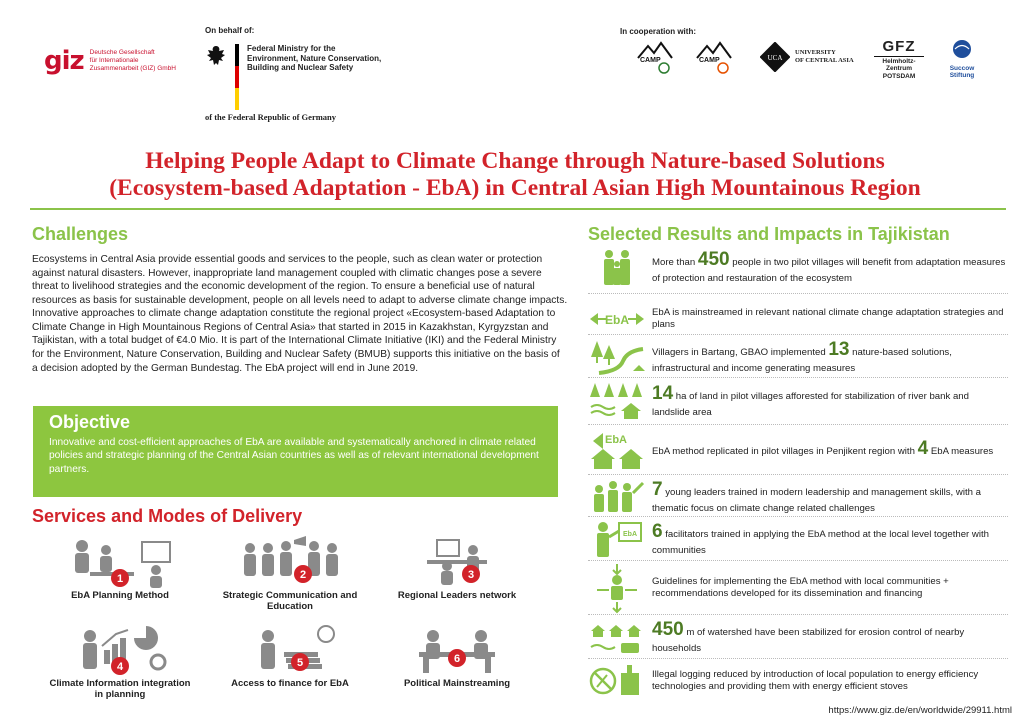 The image size is (1024, 724). I want to click on climate-information-icon: 4, so click(125, 650).